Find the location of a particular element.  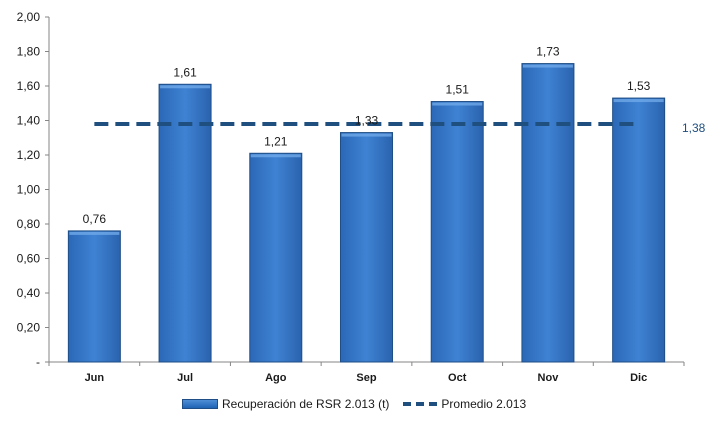

bar-value-label: 1,33 is located at coordinates (367, 121).